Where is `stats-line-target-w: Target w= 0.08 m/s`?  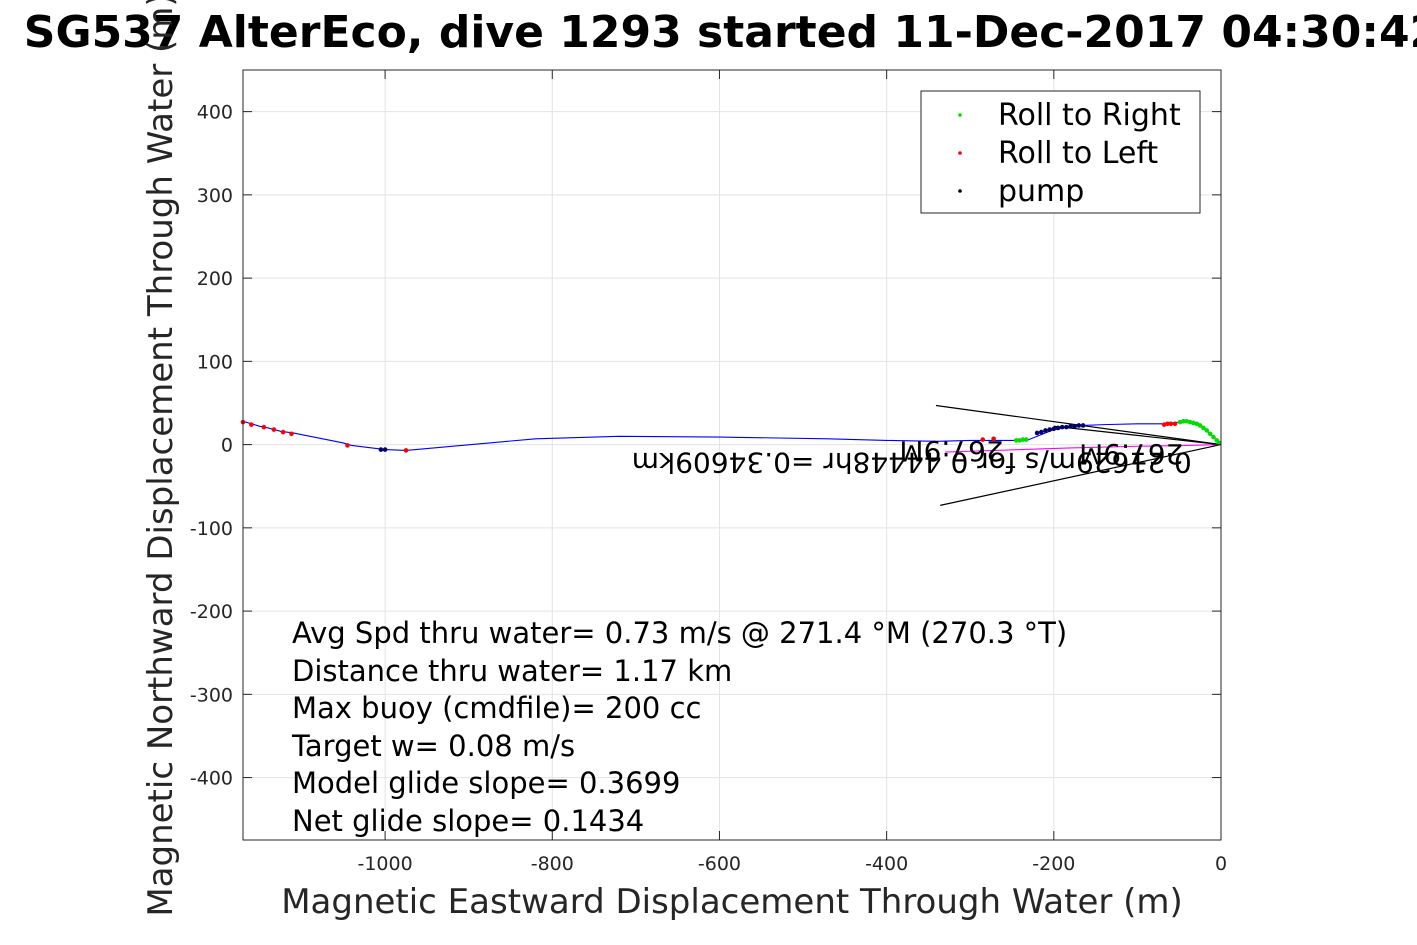 stats-line-target-w: Target w= 0.08 m/s is located at coordinates (433, 746).